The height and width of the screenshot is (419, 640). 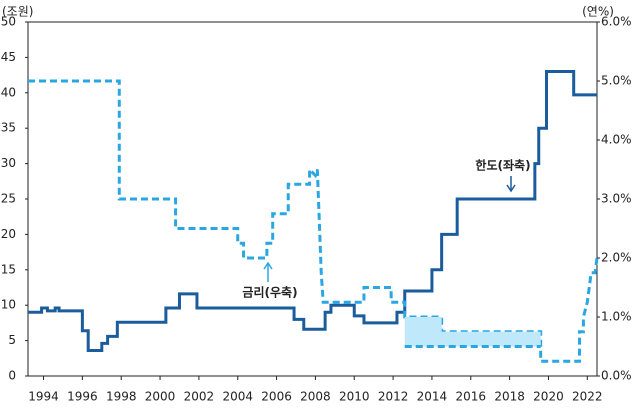 What do you see at coordinates (616, 376) in the screenshot?
I see `y2-tick-label: 0.0%` at bounding box center [616, 376].